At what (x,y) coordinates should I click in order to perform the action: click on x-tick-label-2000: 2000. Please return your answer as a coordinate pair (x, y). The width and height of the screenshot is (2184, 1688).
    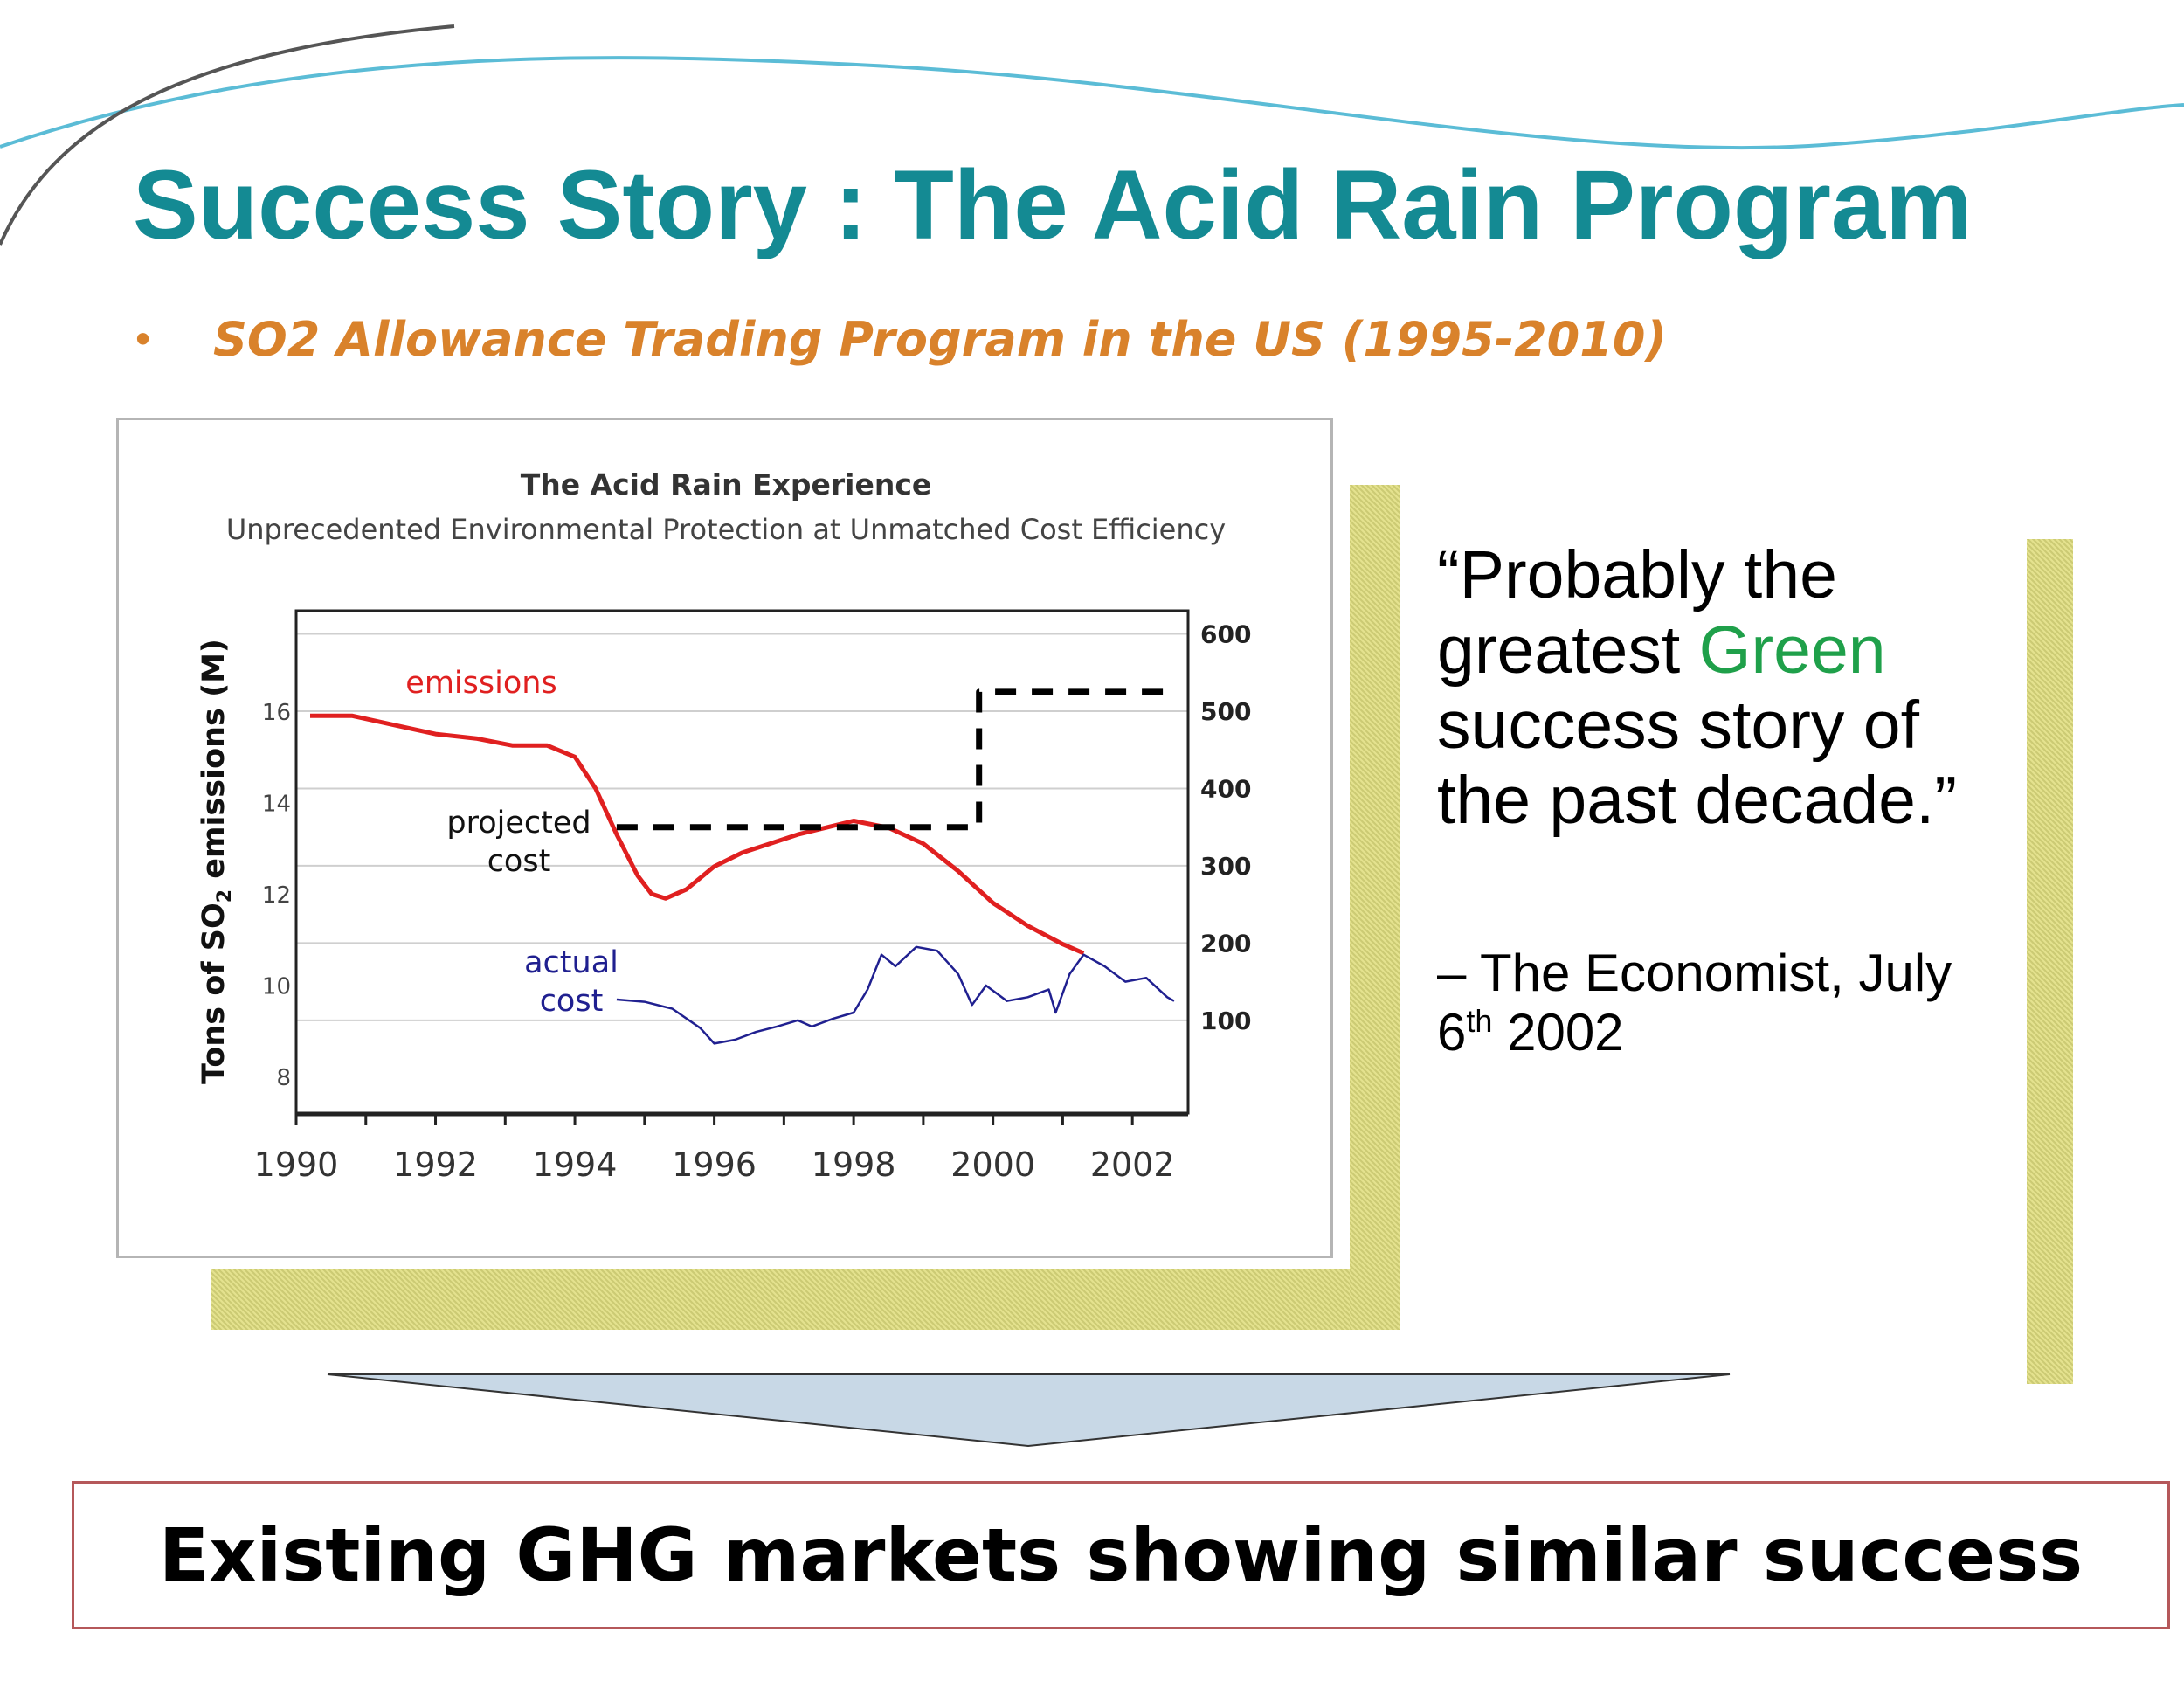
    Looking at the image, I should click on (992, 1164).